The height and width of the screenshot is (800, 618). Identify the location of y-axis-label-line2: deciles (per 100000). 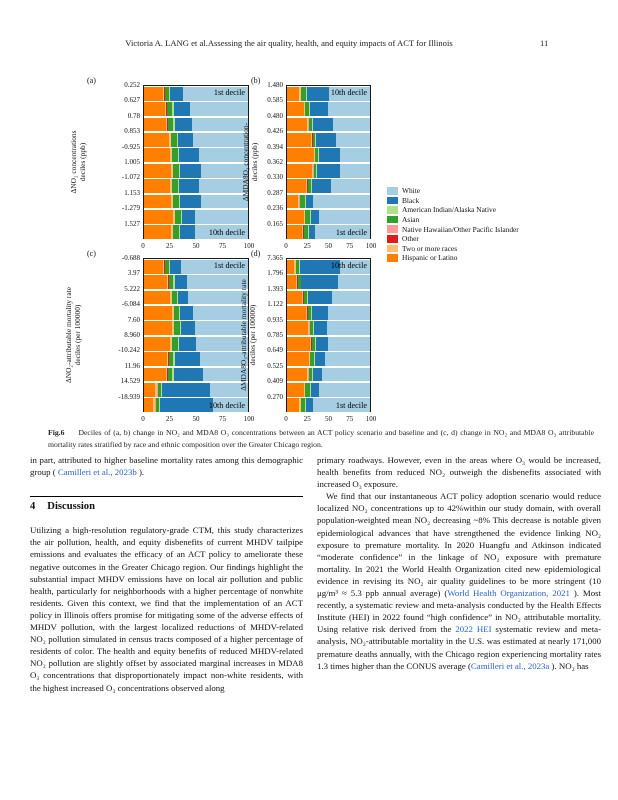
(77, 335).